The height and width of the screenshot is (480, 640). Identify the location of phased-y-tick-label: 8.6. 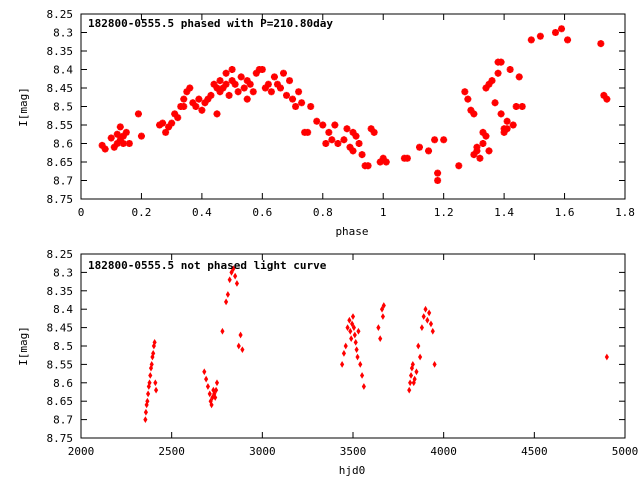
(63, 144).